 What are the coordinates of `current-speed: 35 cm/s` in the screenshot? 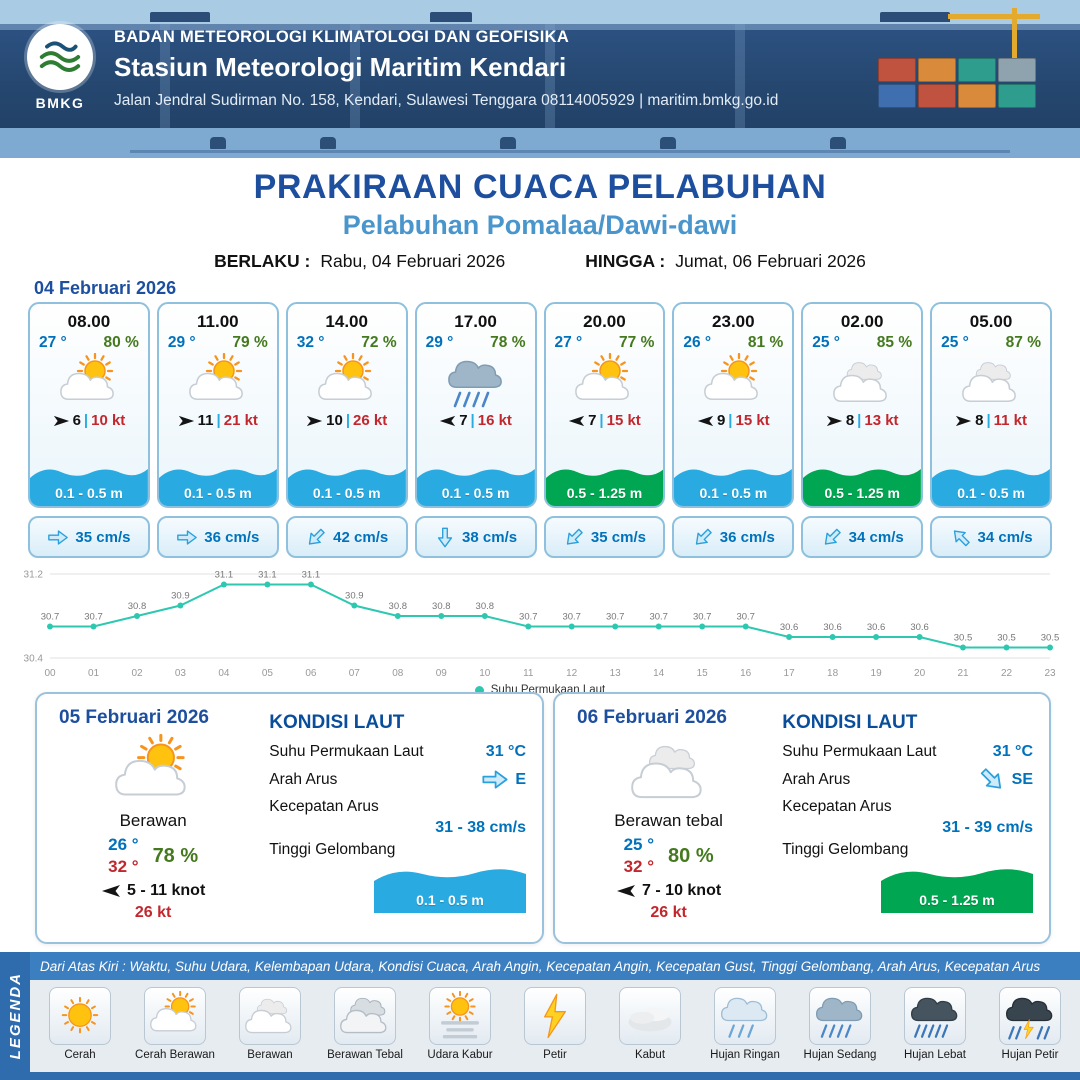 It's located at (103, 537).